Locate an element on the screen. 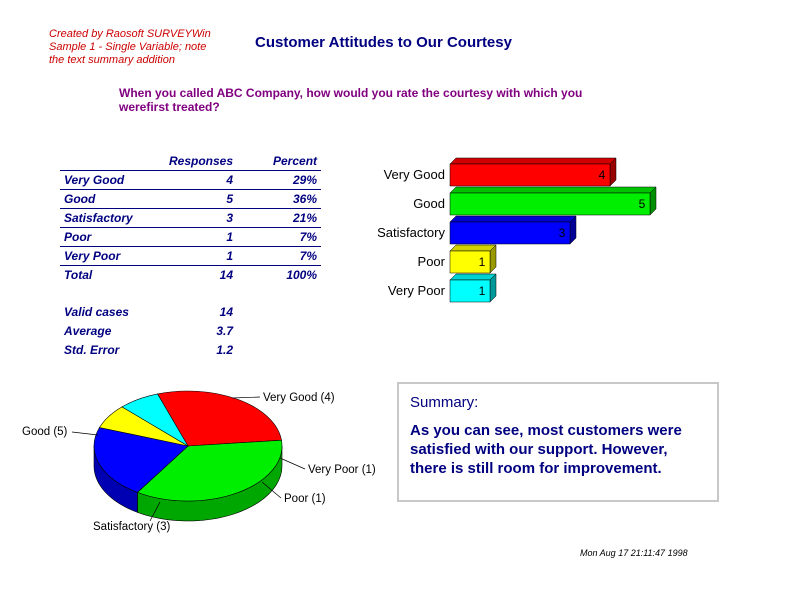 Image resolution: width=790 pixels, height=600 pixels. table-header-row: Responses Percent is located at coordinates (191, 161).